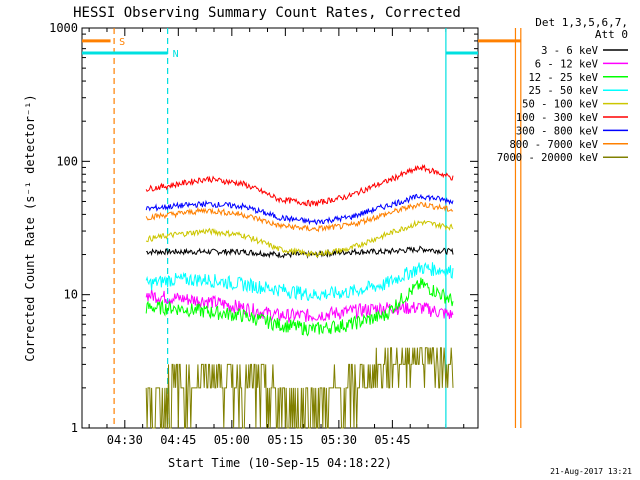 The width and height of the screenshot is (640, 480). Describe the element at coordinates (392, 440) in the screenshot. I see `x-tick-label: 05:45` at that location.